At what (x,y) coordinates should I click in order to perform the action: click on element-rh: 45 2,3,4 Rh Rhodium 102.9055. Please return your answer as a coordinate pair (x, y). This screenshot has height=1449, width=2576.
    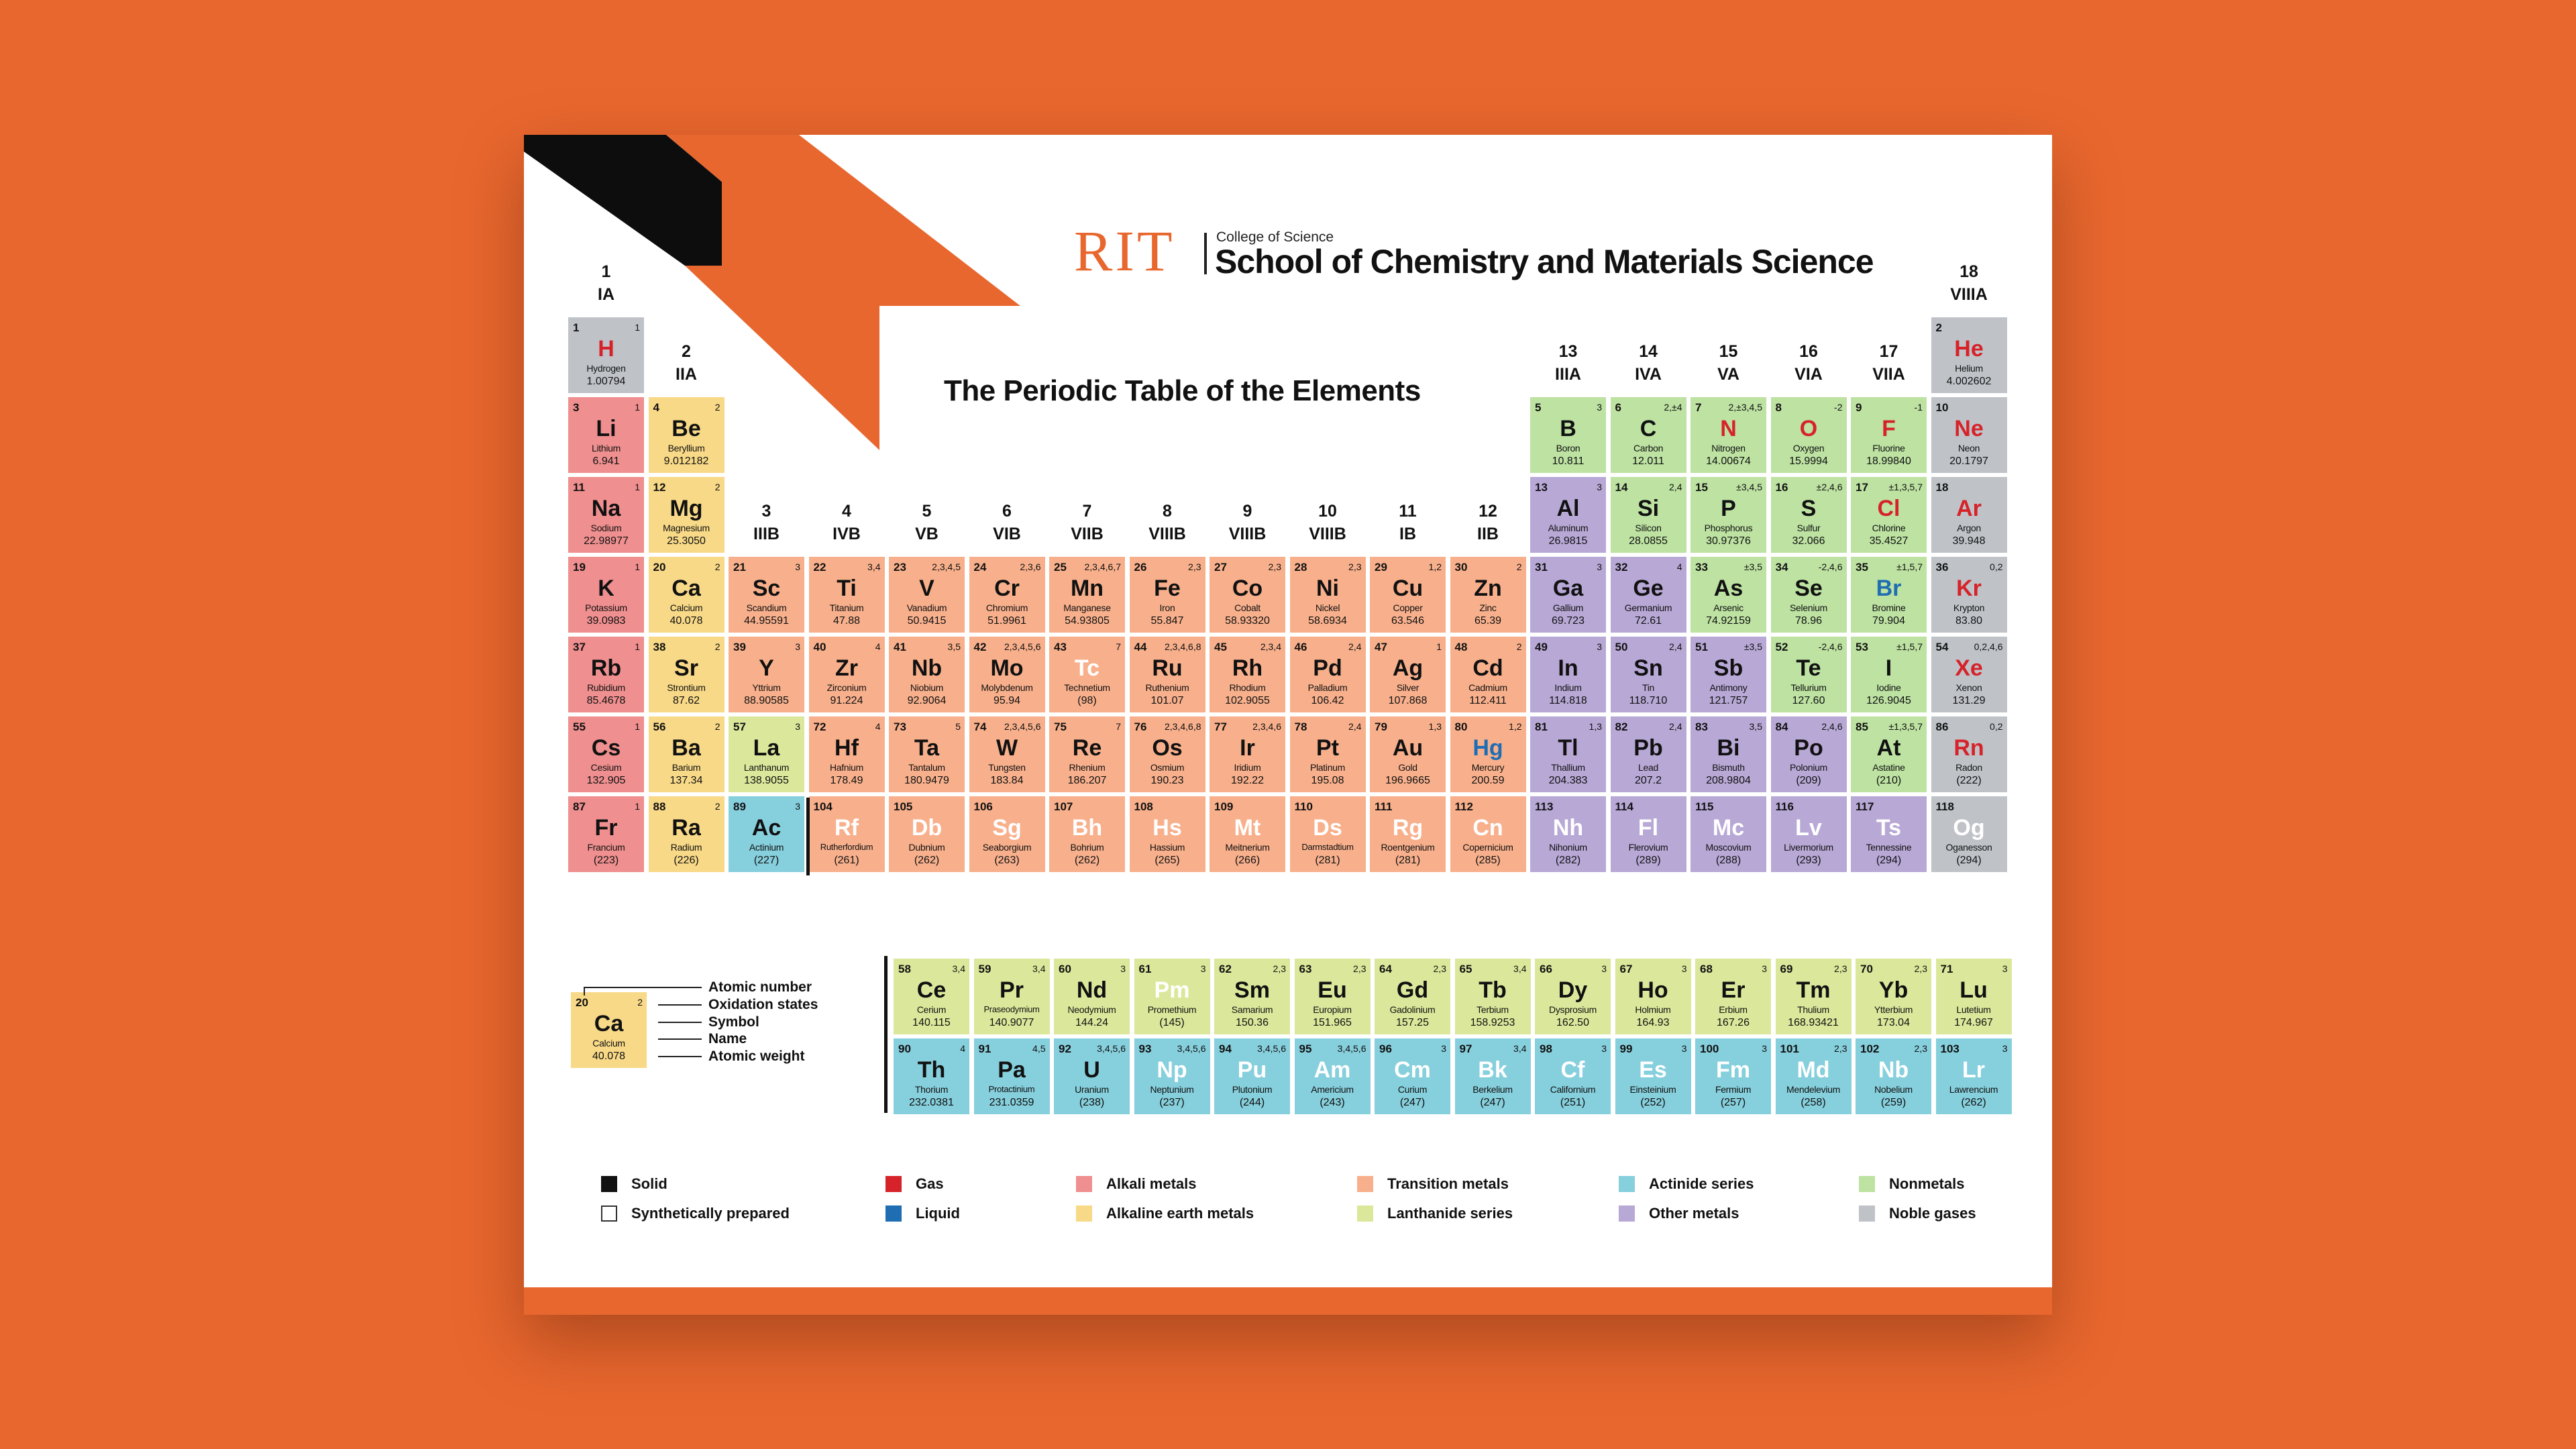
    Looking at the image, I should click on (1247, 674).